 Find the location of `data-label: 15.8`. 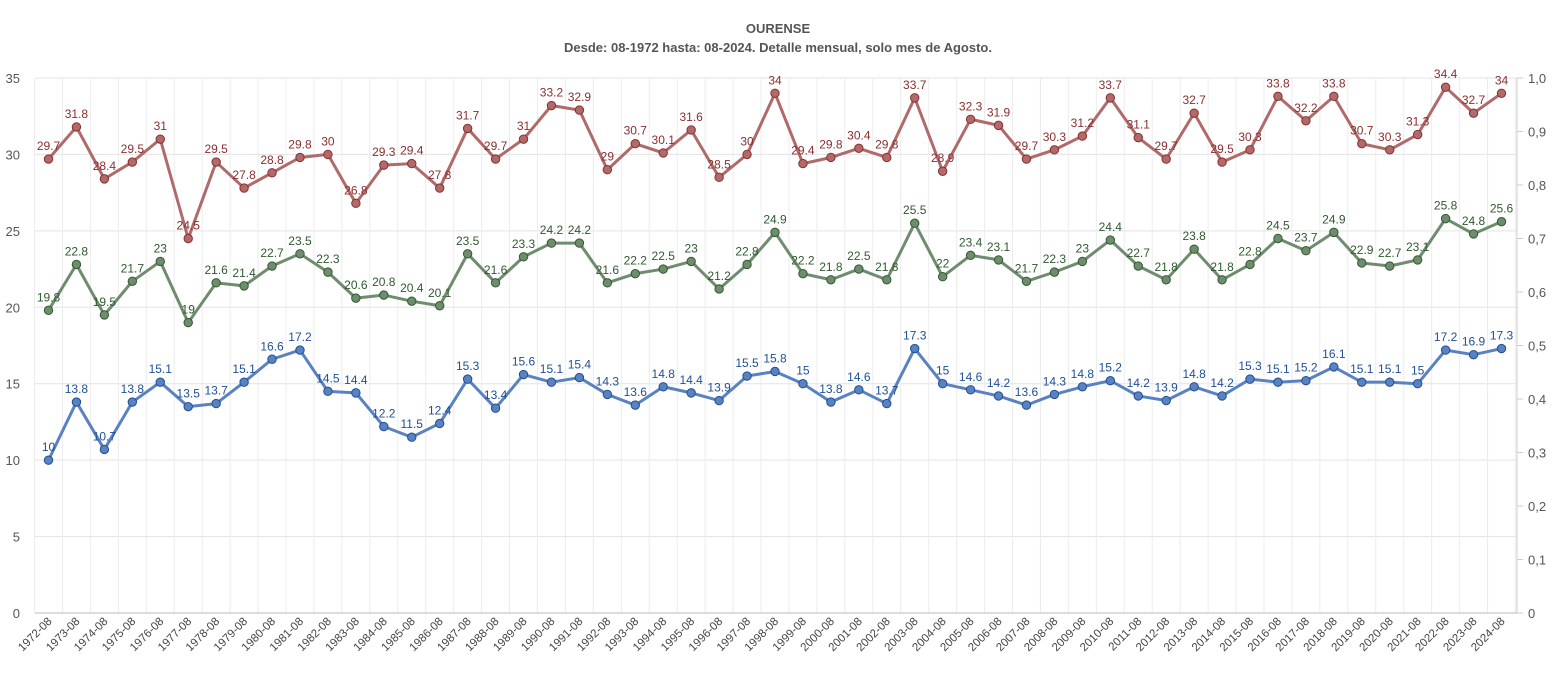

data-label: 15.8 is located at coordinates (775, 358).